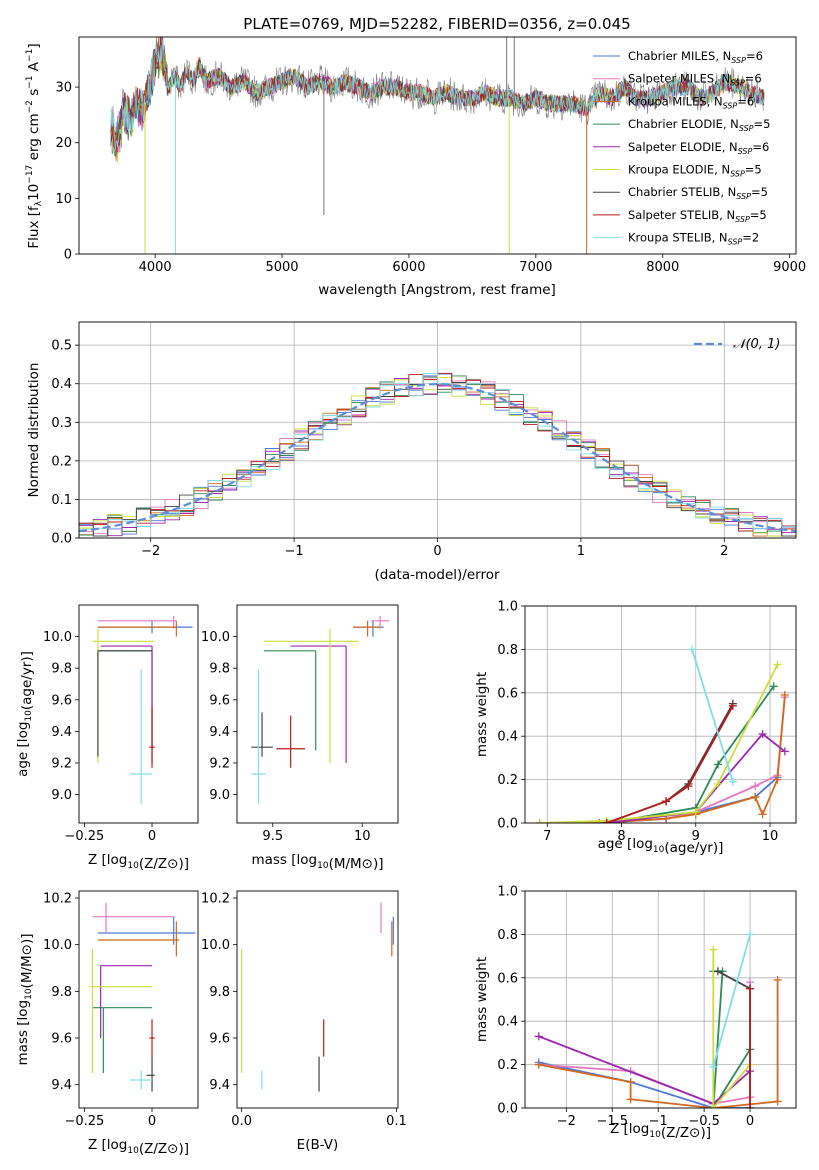 This screenshot has width=819, height=1170. What do you see at coordinates (695, 57) in the screenshot?
I see `legend-label: Chabrier MILES, NSSP=6` at bounding box center [695, 57].